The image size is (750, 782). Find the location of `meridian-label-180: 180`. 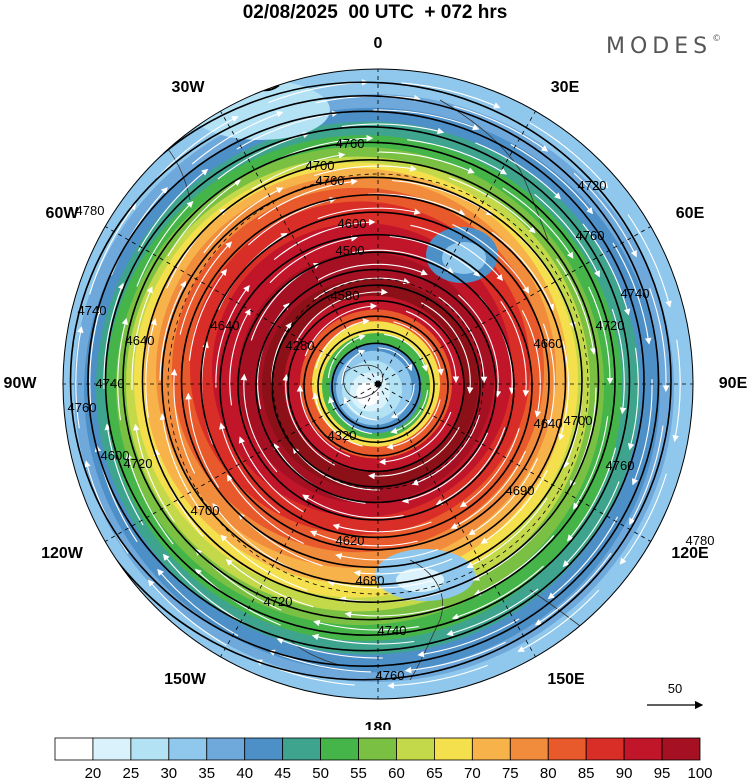

meridian-label-180: 180 is located at coordinates (378, 725).